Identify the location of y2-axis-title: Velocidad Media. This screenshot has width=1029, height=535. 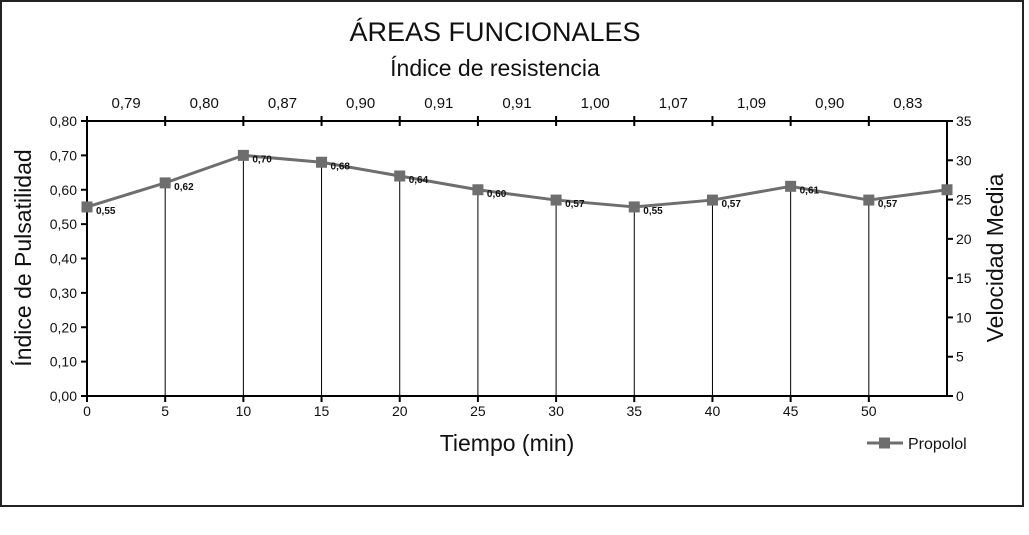
(995, 257).